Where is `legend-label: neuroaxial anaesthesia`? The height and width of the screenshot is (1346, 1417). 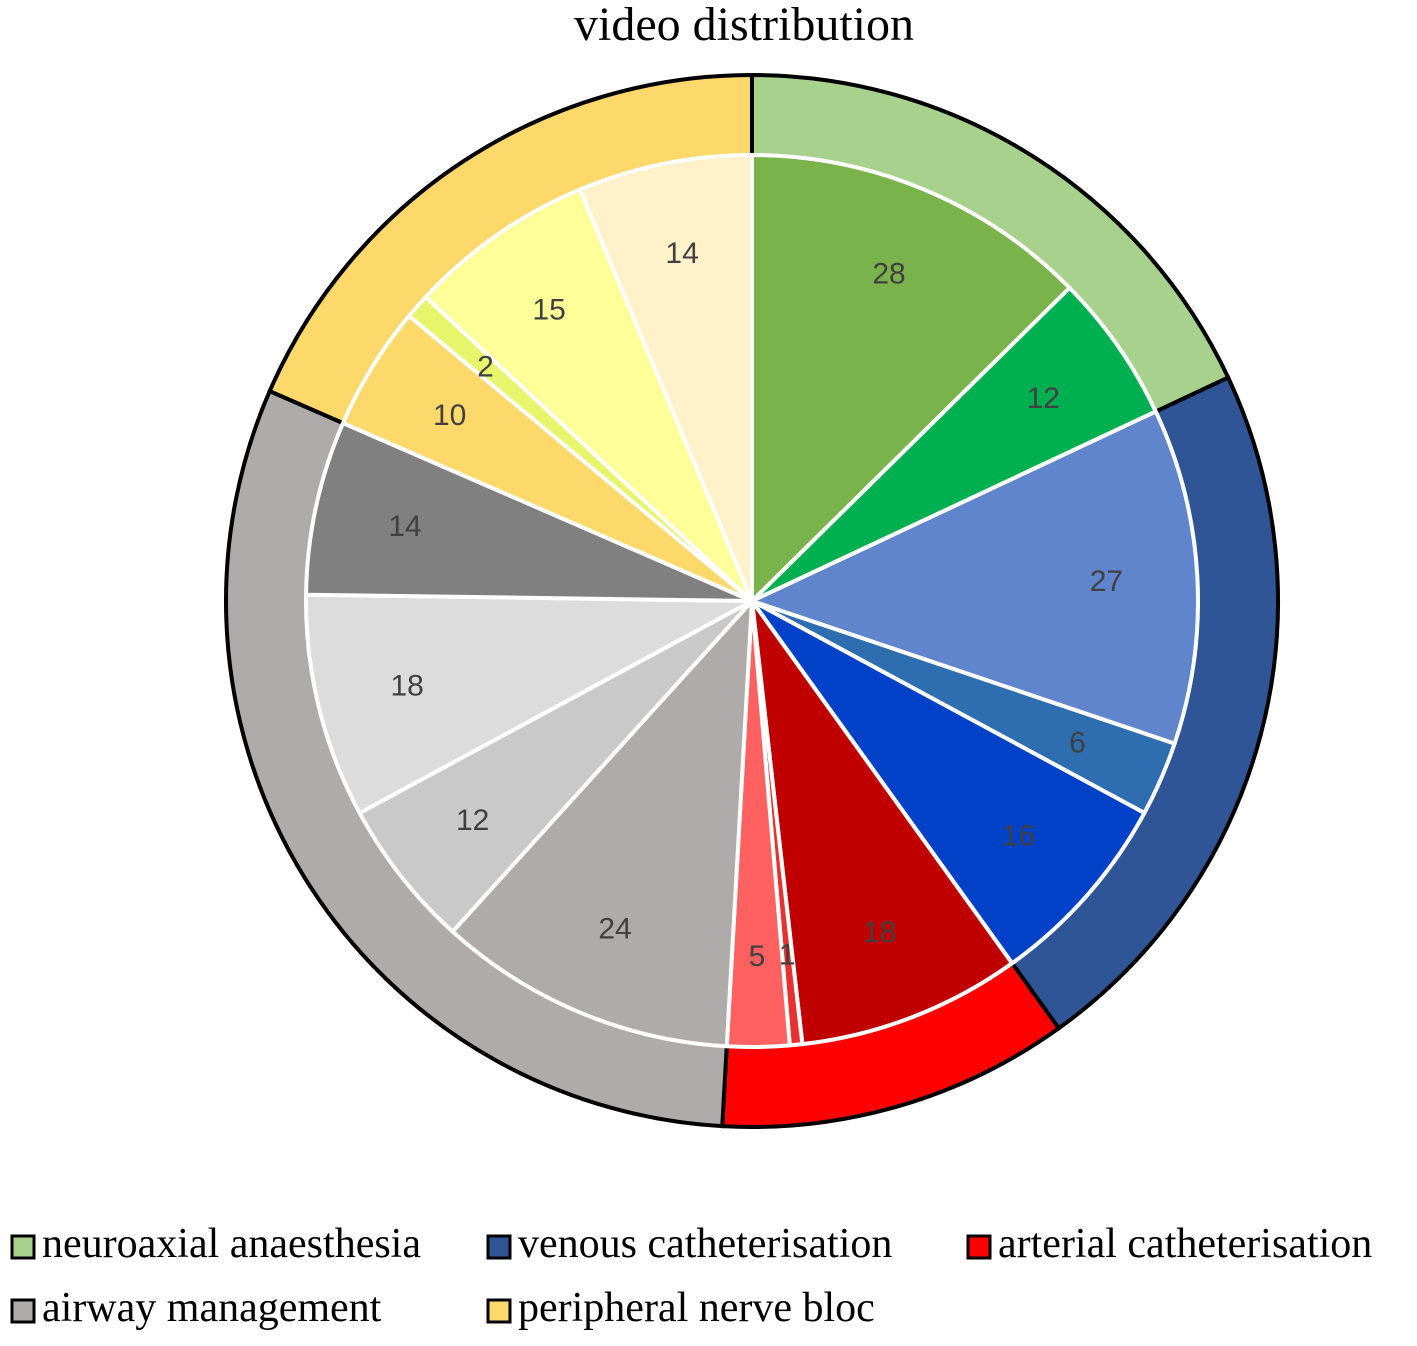
legend-label: neuroaxial anaesthesia is located at coordinates (231, 1244).